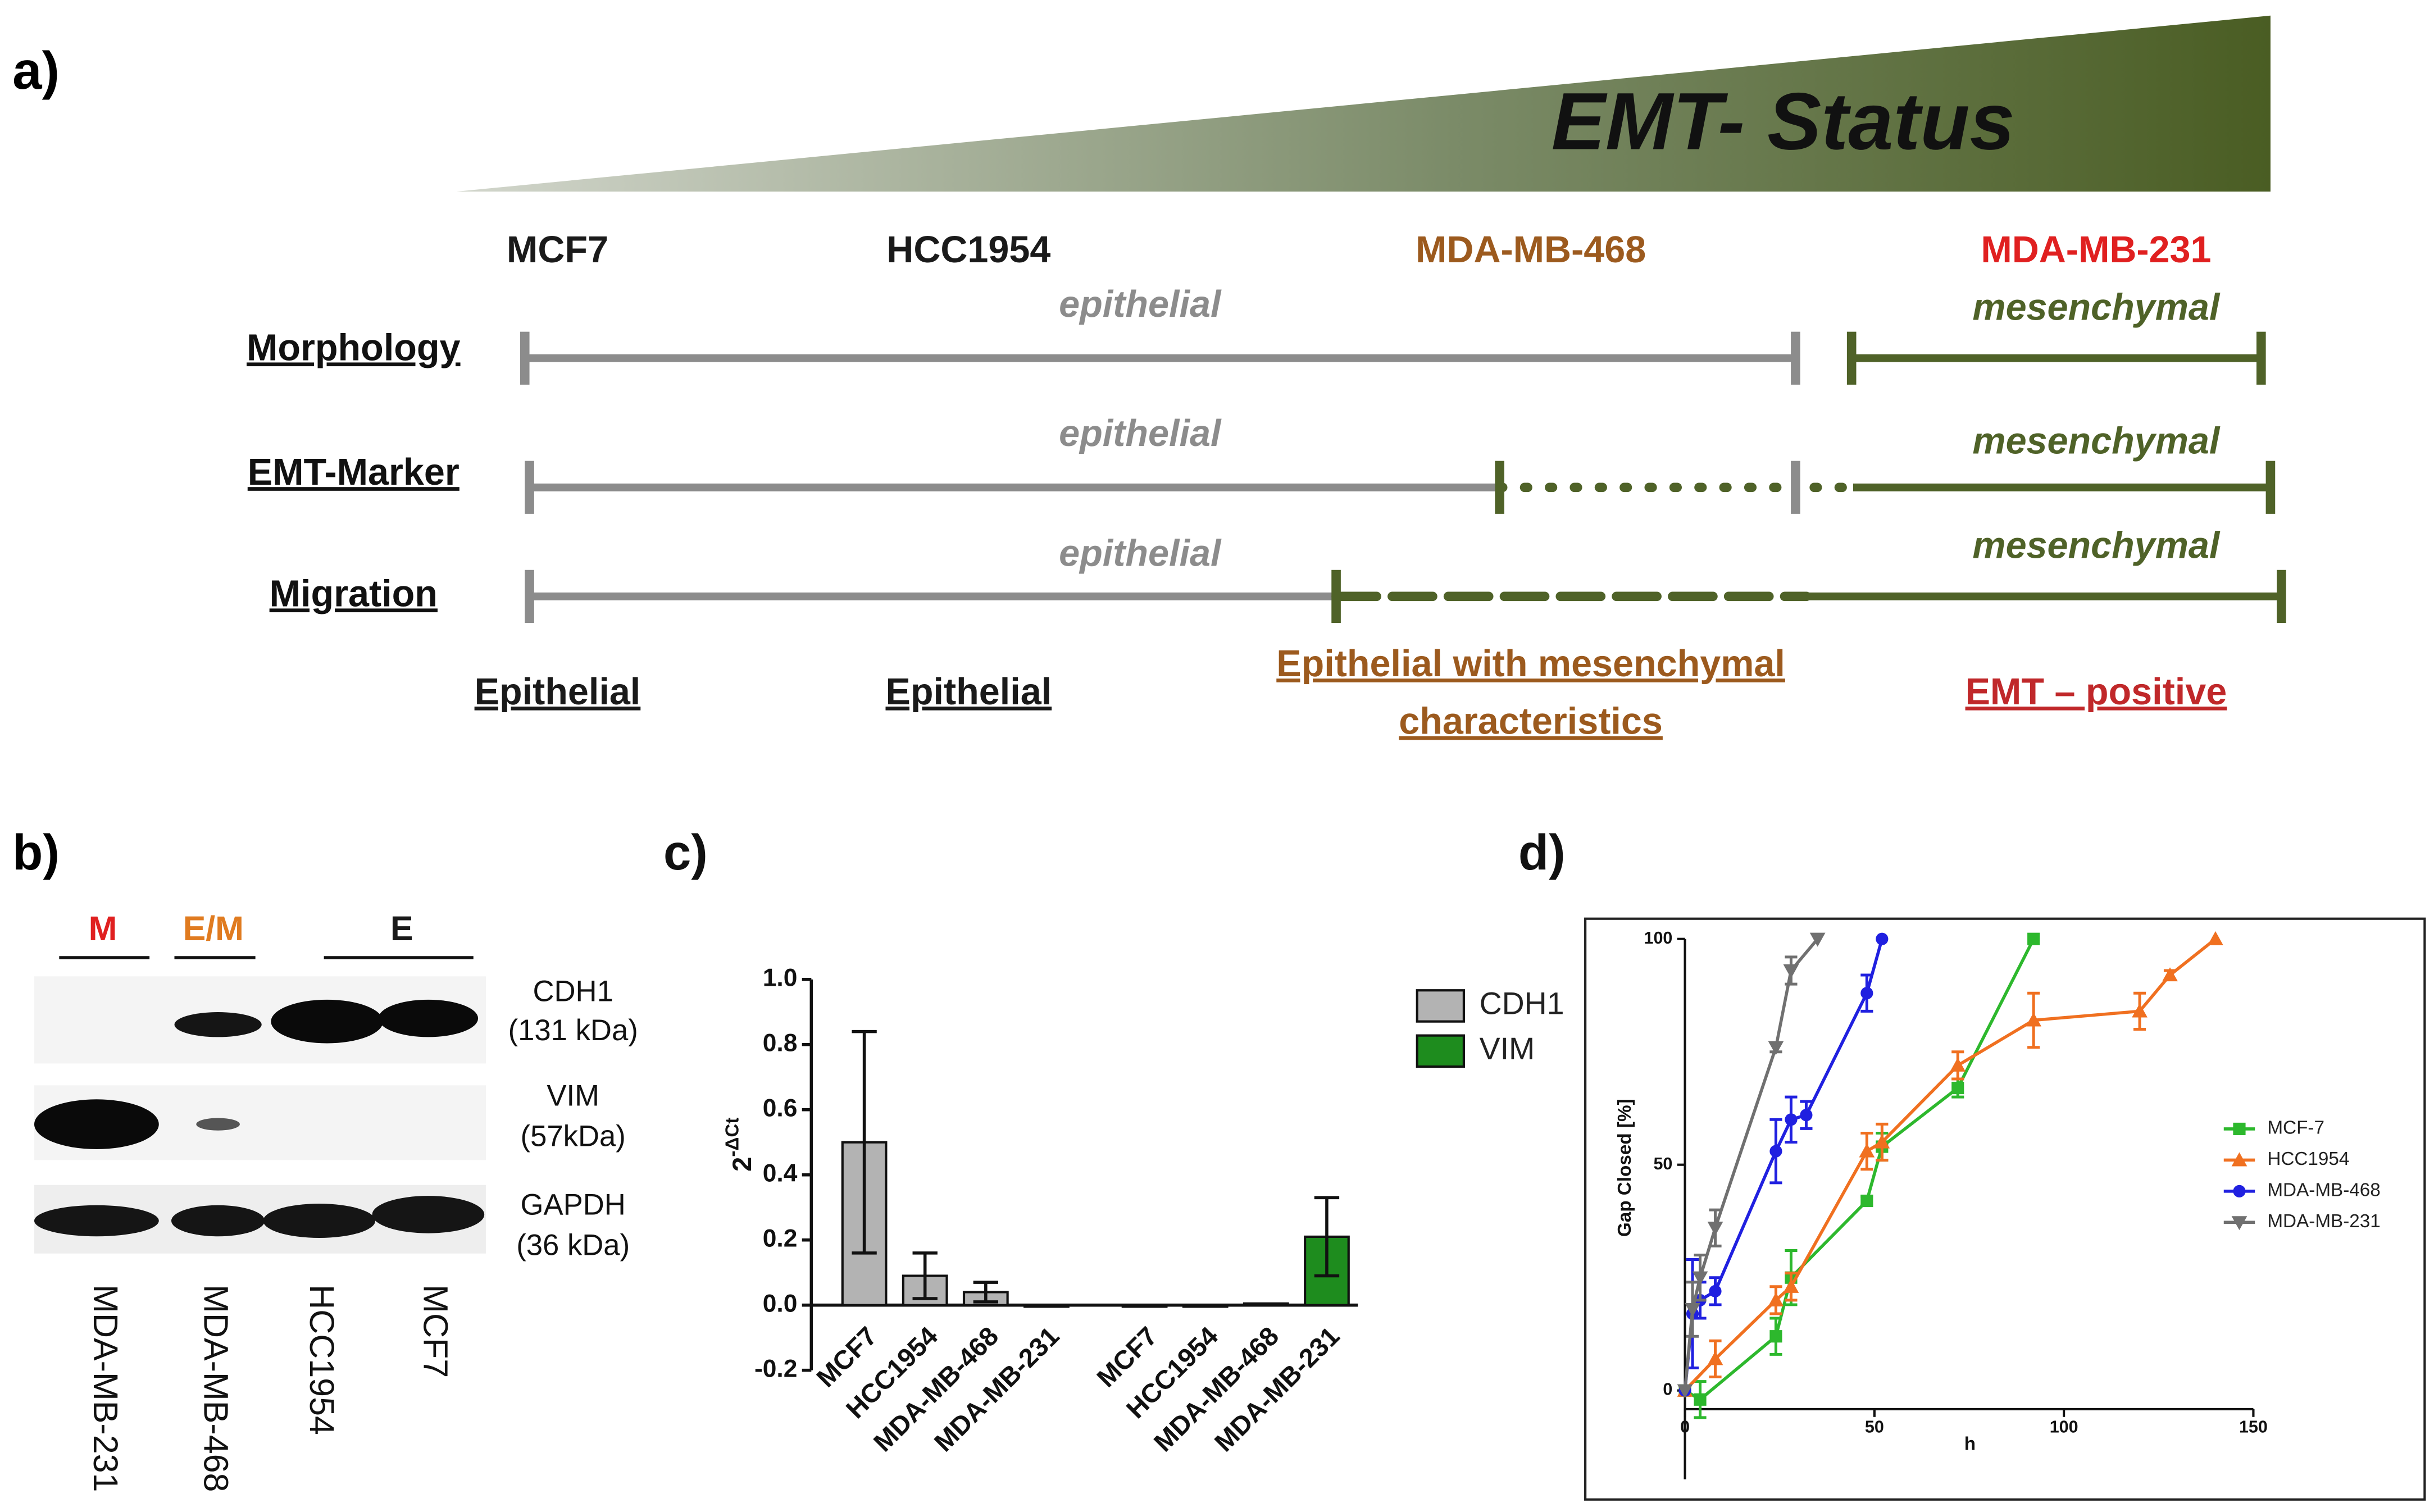  Describe the element at coordinates (2096, 250) in the screenshot. I see `cell-line: MDA-MB-231` at that location.